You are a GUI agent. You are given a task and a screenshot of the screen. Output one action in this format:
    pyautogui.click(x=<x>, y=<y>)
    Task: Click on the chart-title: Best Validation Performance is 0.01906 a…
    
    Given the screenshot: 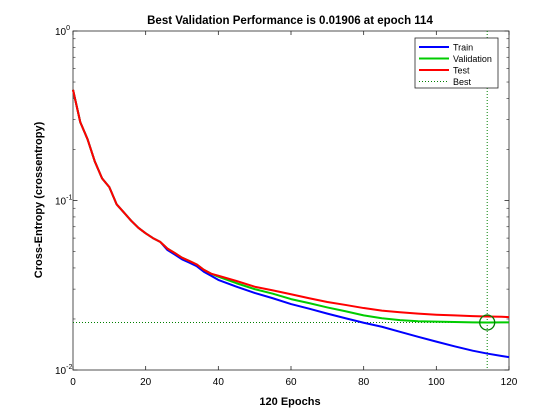 What is the action you would take?
    pyautogui.click(x=290, y=21)
    